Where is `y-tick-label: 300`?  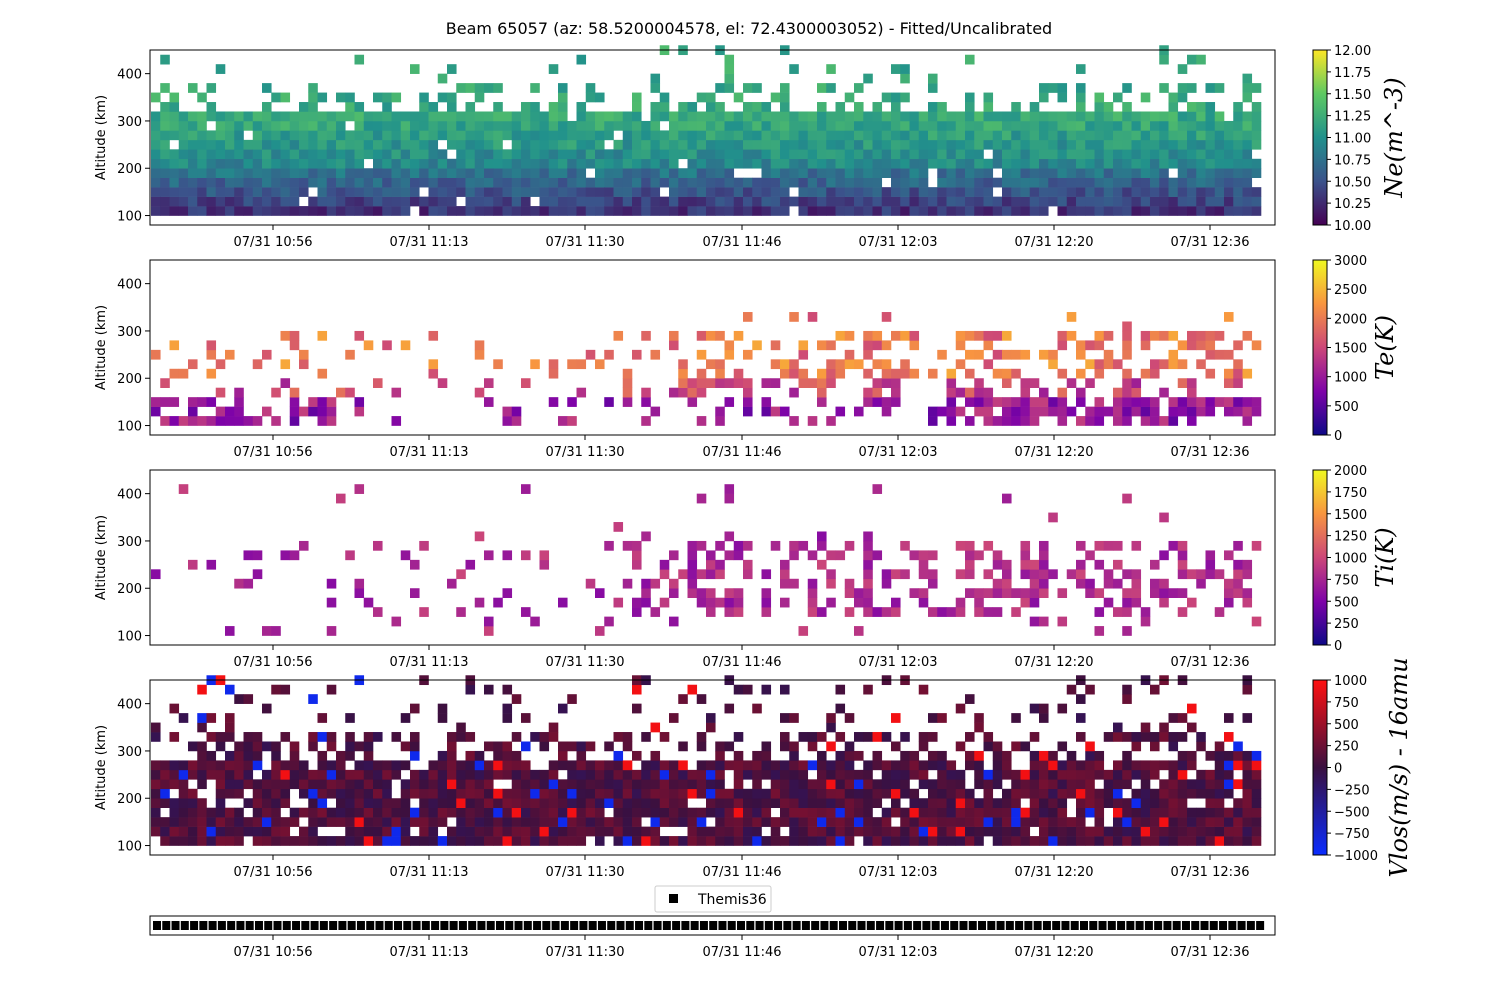
y-tick-label: 300 is located at coordinates (129, 332).